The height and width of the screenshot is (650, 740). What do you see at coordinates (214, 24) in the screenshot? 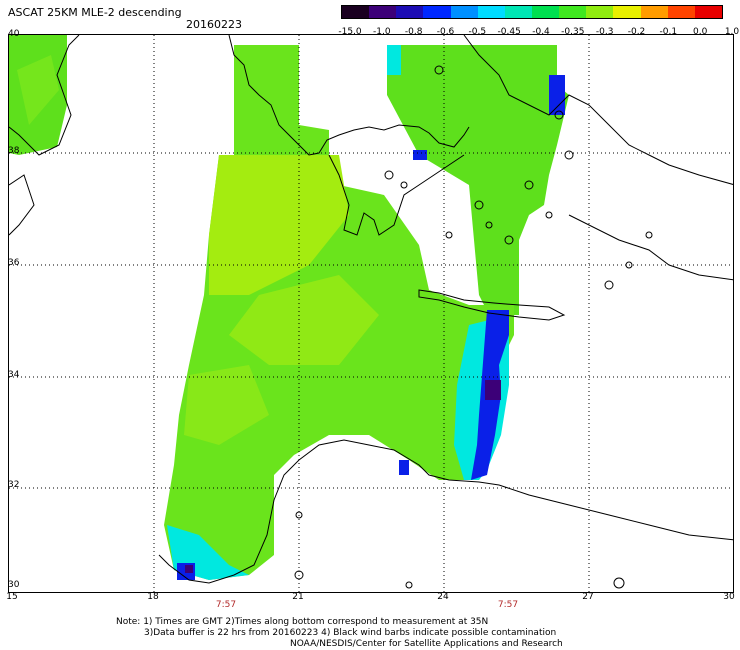
I see `chart-date: 20160223` at bounding box center [214, 24].